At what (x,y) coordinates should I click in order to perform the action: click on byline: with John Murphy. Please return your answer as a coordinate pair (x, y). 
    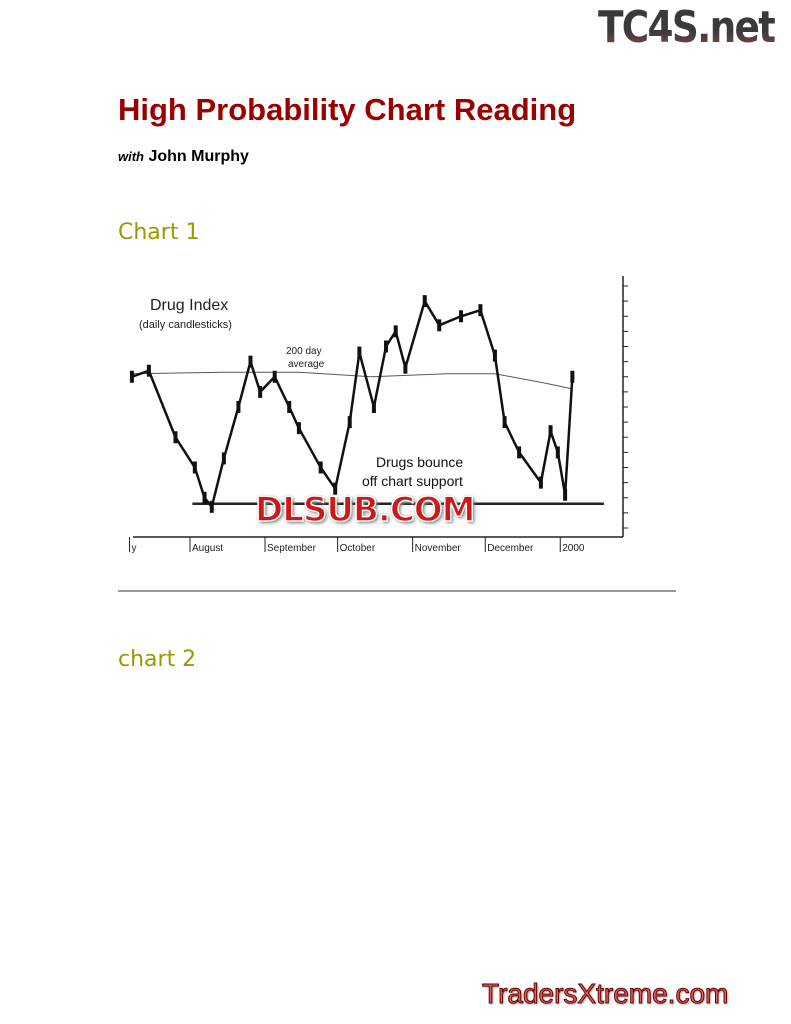
    Looking at the image, I should click on (183, 157).